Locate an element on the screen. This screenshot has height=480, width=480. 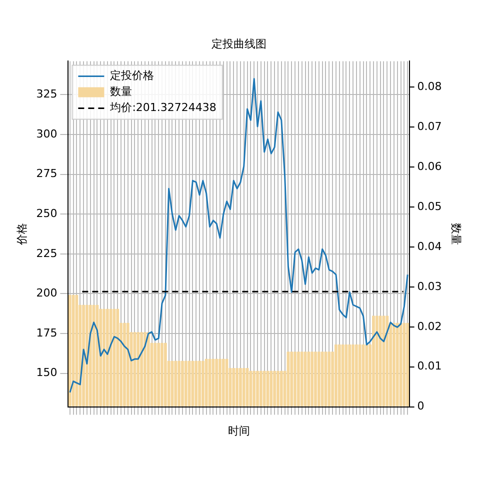
y-tick-label: 200 is located at coordinates (47, 293).